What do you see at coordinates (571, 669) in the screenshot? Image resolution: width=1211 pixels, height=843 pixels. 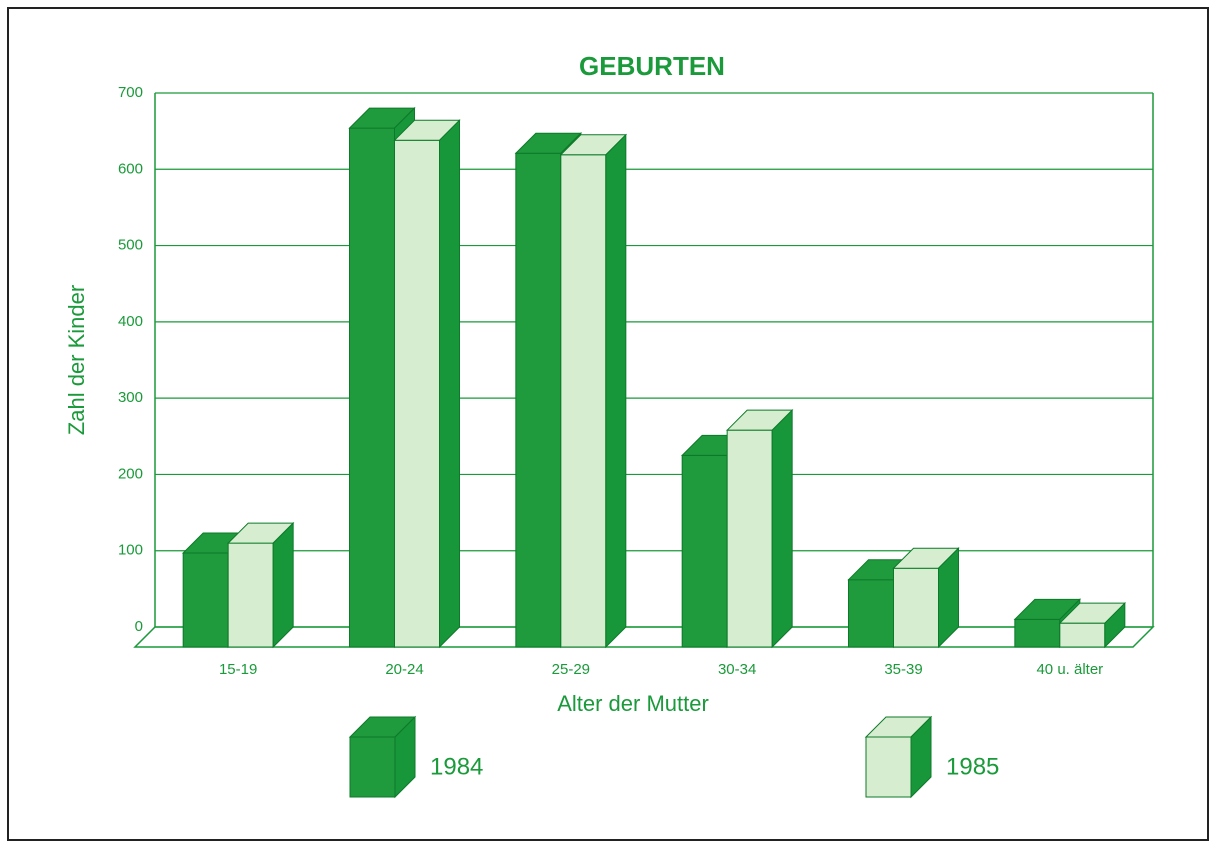 I see `x-tick-label: 25-29` at bounding box center [571, 669].